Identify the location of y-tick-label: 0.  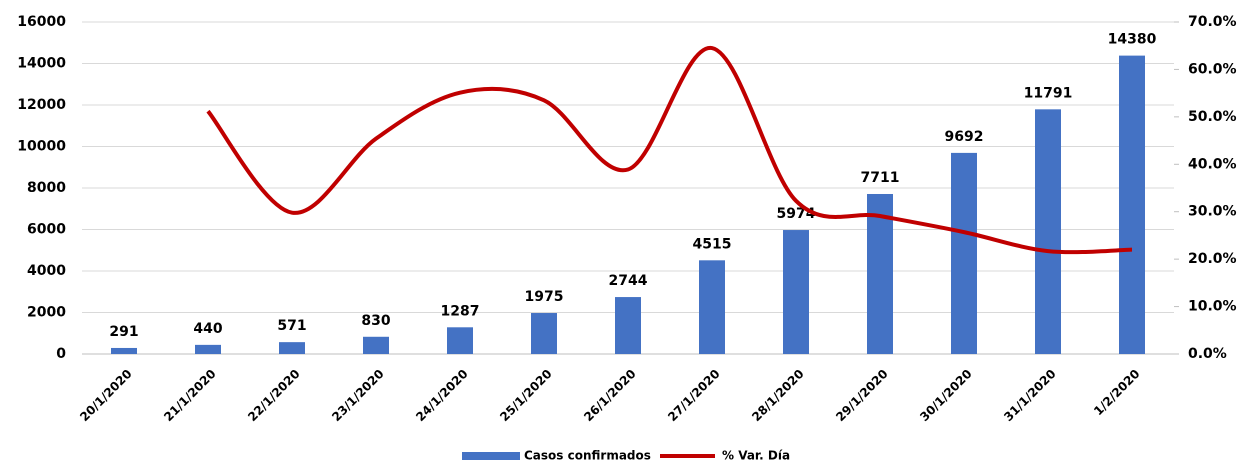
(61, 354).